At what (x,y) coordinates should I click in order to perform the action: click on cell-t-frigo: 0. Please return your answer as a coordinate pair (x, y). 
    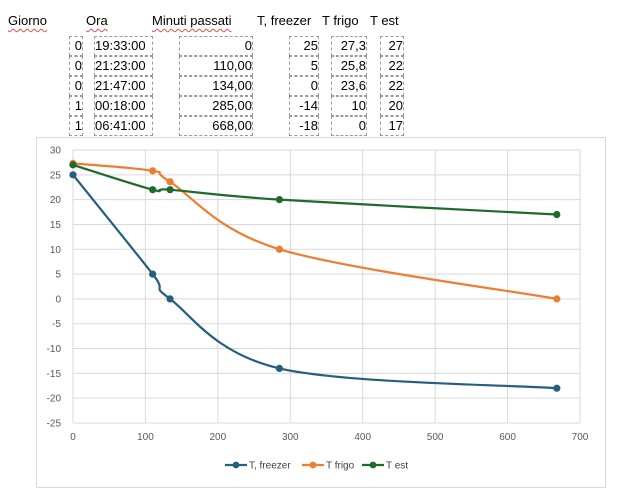
    Looking at the image, I should click on (349, 126).